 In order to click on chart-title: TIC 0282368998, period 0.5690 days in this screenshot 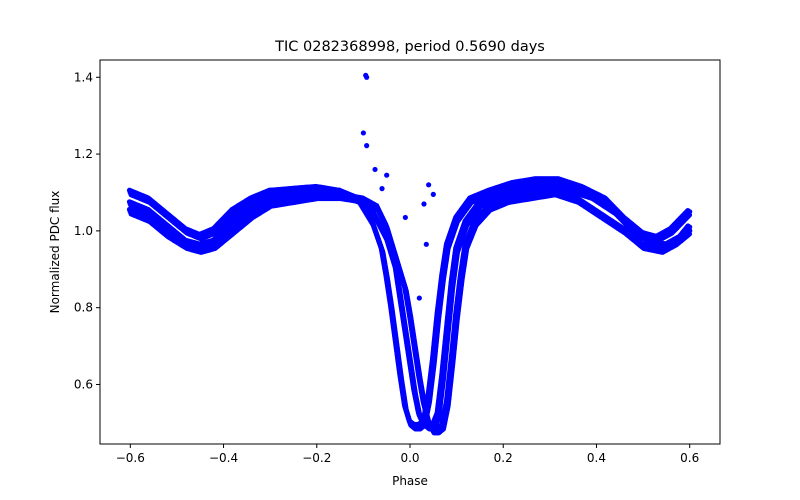, I will do `click(409, 47)`.